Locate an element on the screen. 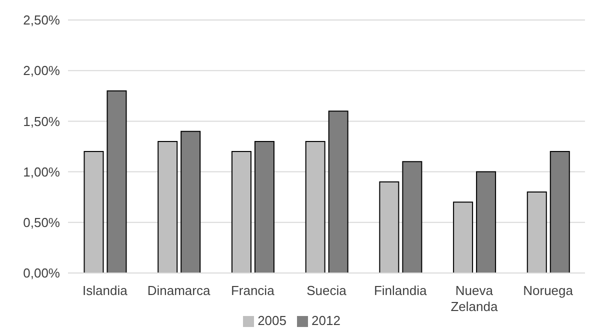 This screenshot has height=335, width=601. x-tick-label: Noruega is located at coordinates (548, 290).